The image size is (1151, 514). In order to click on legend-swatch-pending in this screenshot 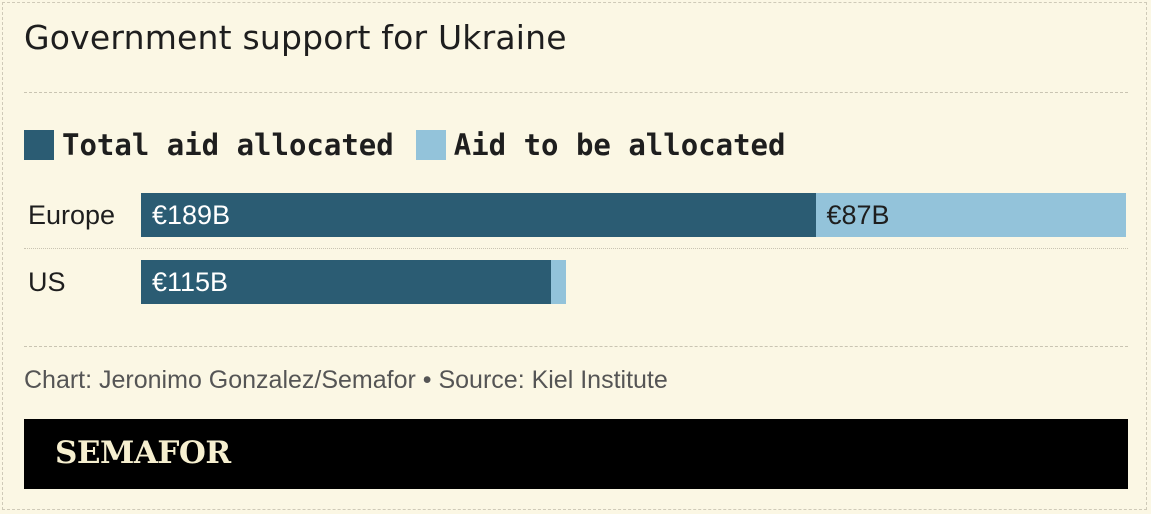, I will do `click(430, 145)`.